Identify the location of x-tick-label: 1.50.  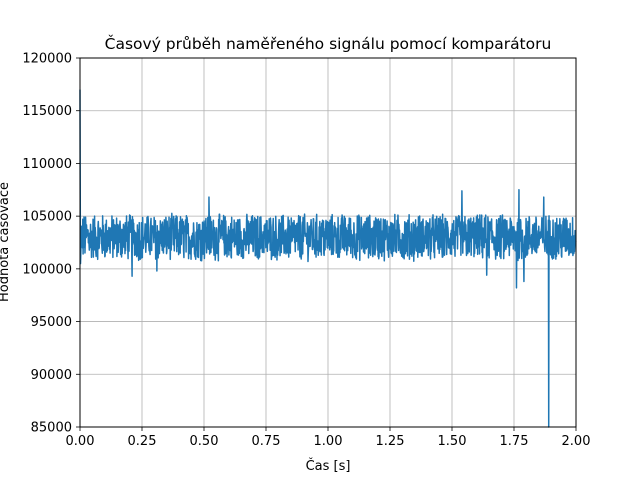
(452, 441).